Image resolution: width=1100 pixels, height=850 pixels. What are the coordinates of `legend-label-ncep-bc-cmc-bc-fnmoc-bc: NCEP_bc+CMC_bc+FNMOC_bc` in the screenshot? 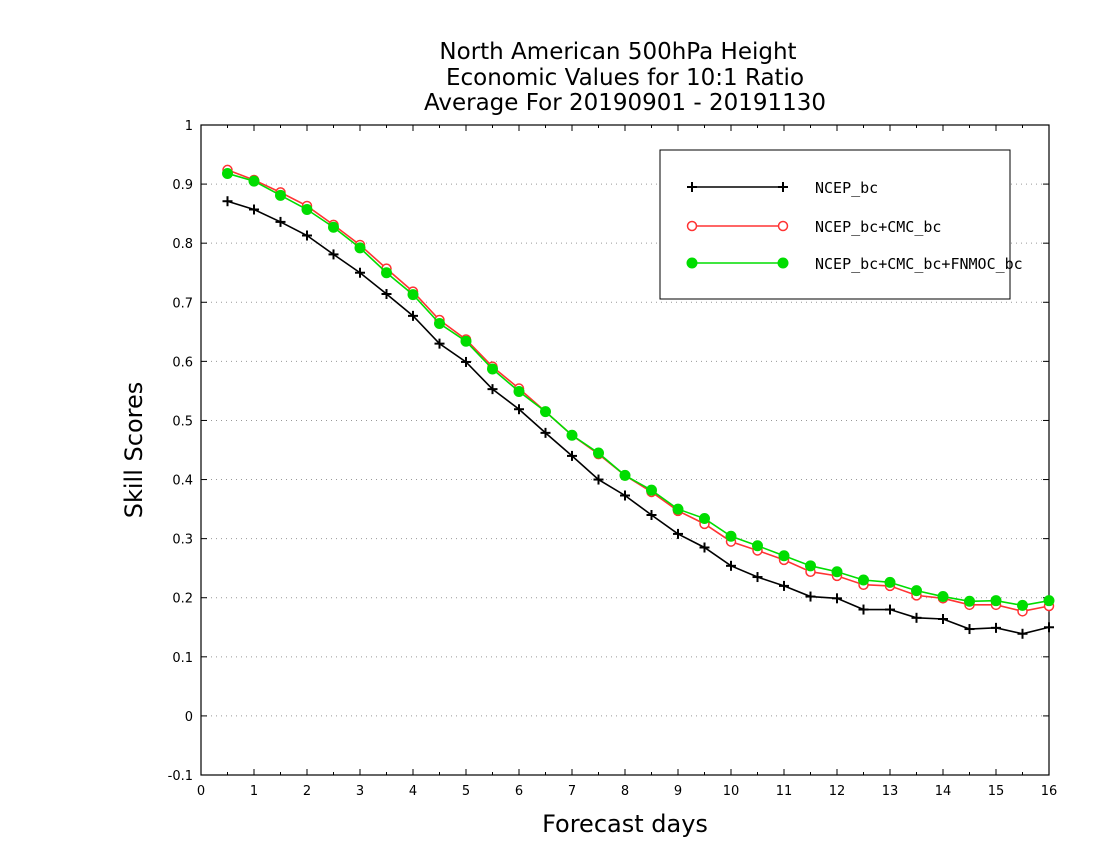 It's located at (919, 264).